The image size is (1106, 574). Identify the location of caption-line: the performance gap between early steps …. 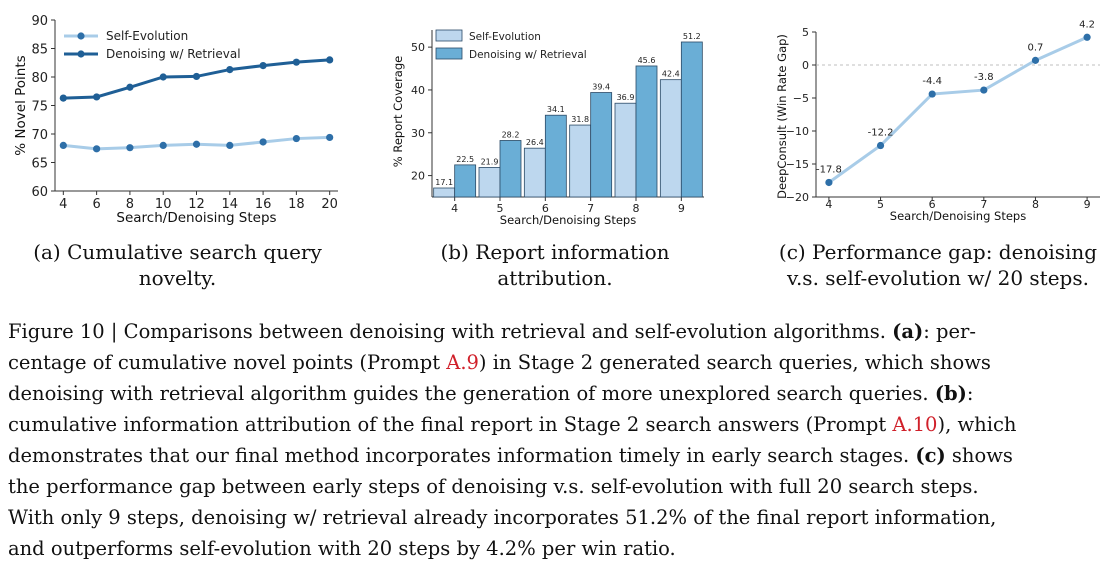
(555, 486).